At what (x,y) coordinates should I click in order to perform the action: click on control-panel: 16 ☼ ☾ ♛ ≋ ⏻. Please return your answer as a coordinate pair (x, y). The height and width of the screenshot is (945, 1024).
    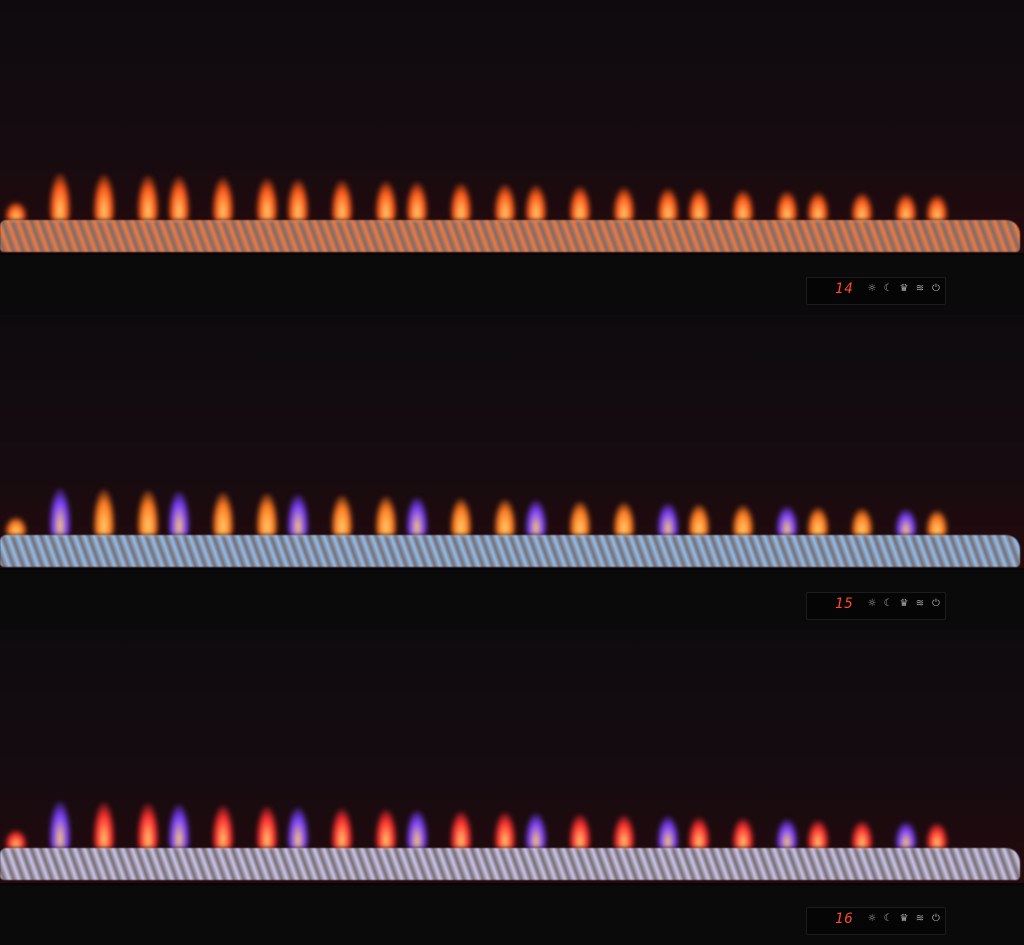
    Looking at the image, I should click on (876, 921).